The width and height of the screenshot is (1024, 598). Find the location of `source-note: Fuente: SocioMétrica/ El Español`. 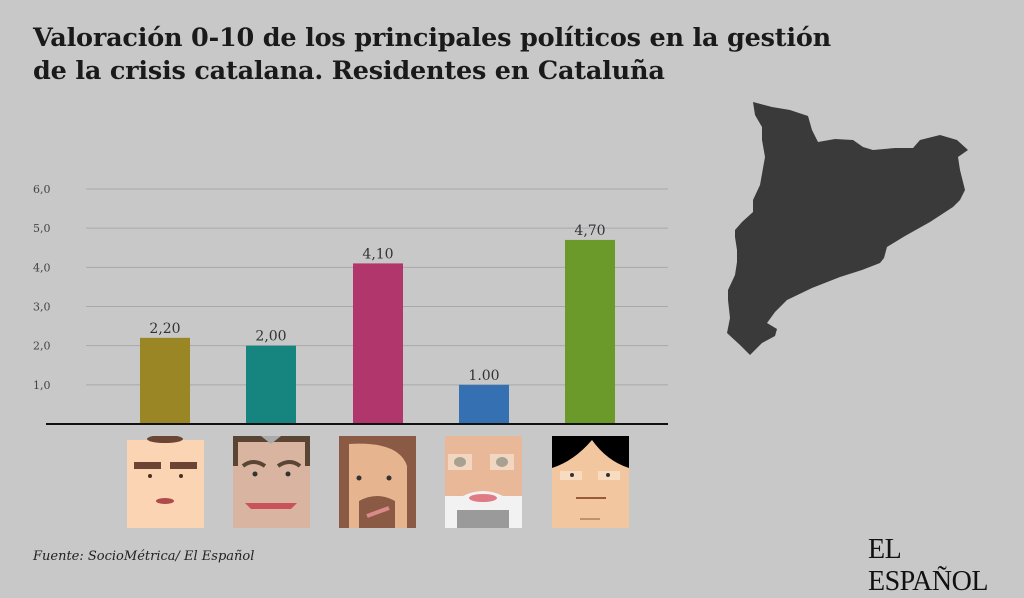

source-note: Fuente: SocioMétrica/ El Español is located at coordinates (144, 556).